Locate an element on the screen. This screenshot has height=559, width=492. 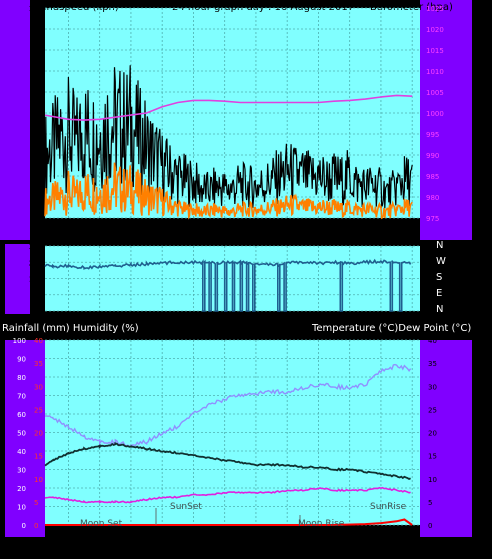
panel1-right-strip is located at coordinates (446, 120).